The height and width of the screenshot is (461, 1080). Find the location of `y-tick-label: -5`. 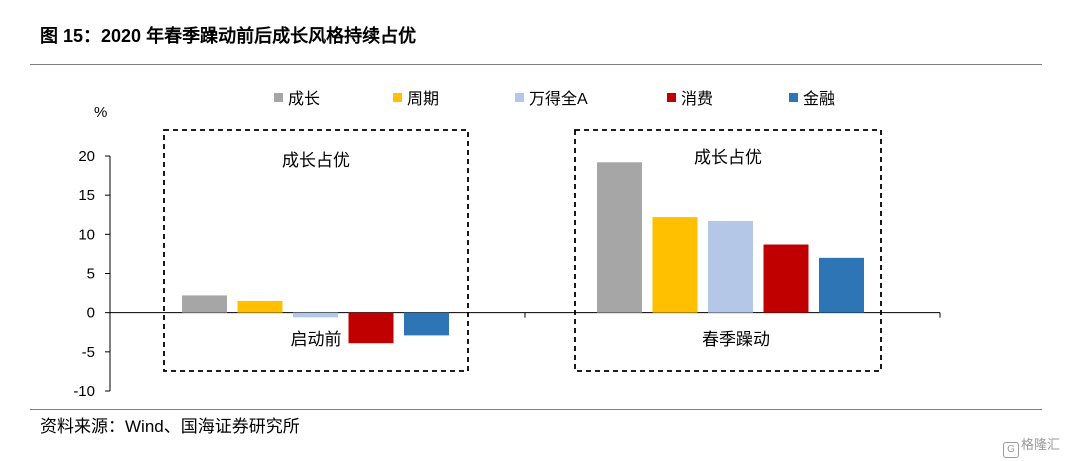

y-tick-label: -5 is located at coordinates (88, 352).